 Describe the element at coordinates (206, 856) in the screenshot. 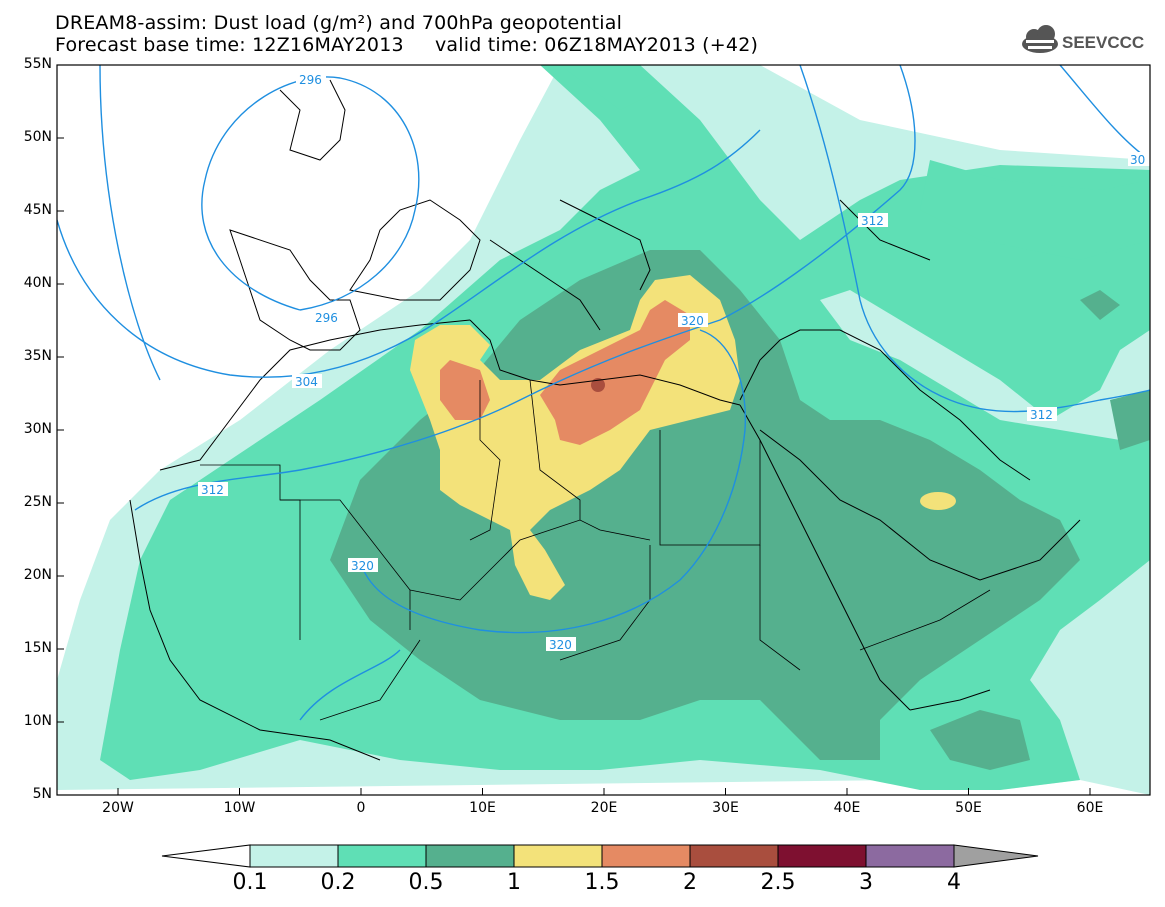

I see `colorbar-low-triangle` at that location.